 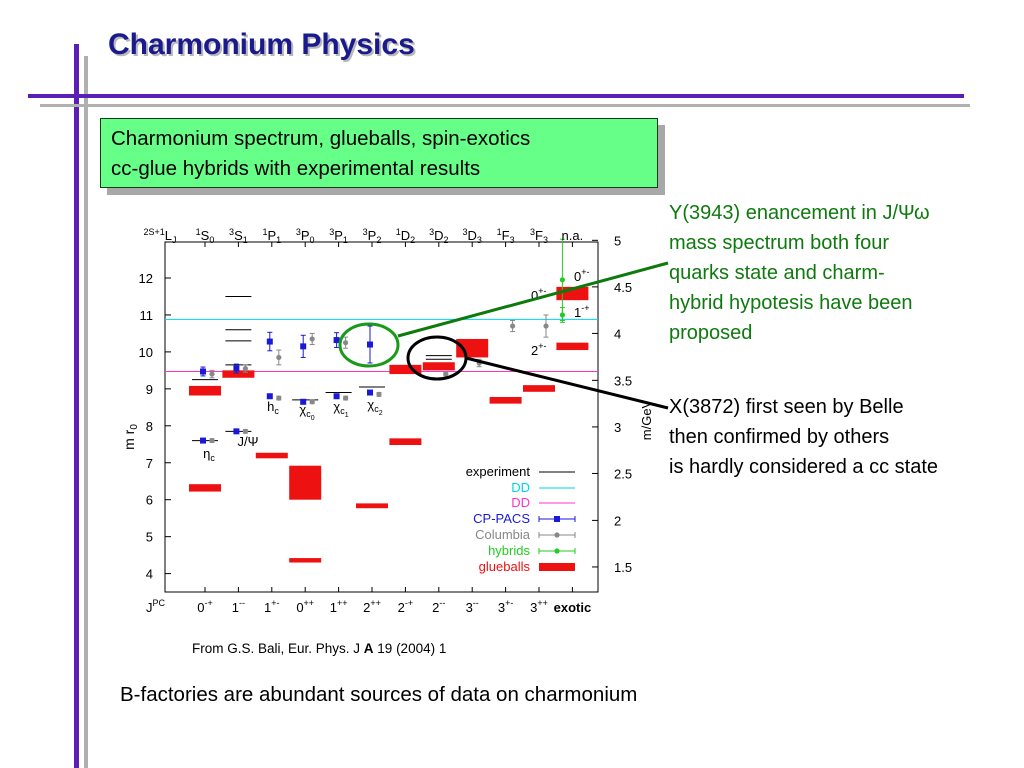 I want to click on left-tick-label: 6, so click(x=149, y=500).